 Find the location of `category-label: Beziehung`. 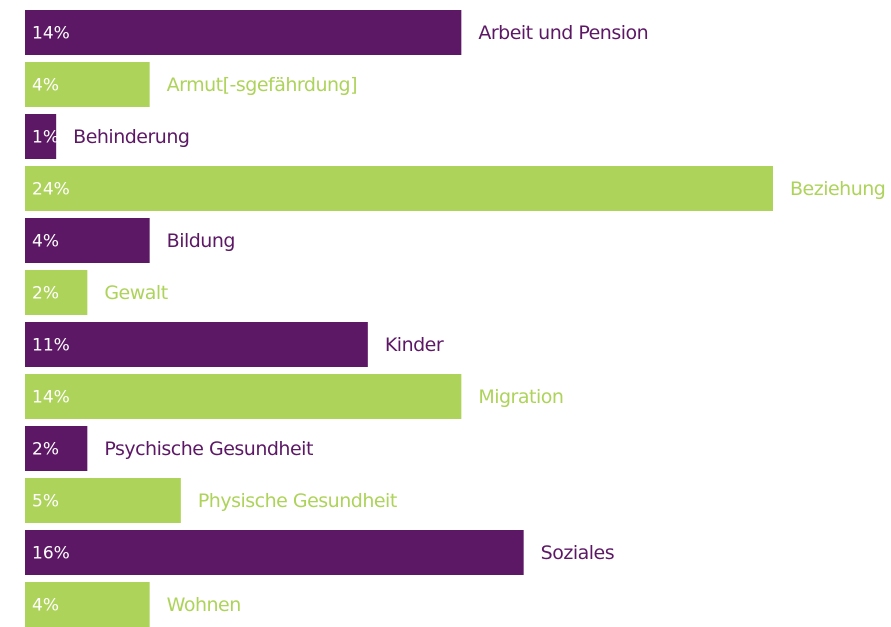

category-label: Beziehung is located at coordinates (837, 189).